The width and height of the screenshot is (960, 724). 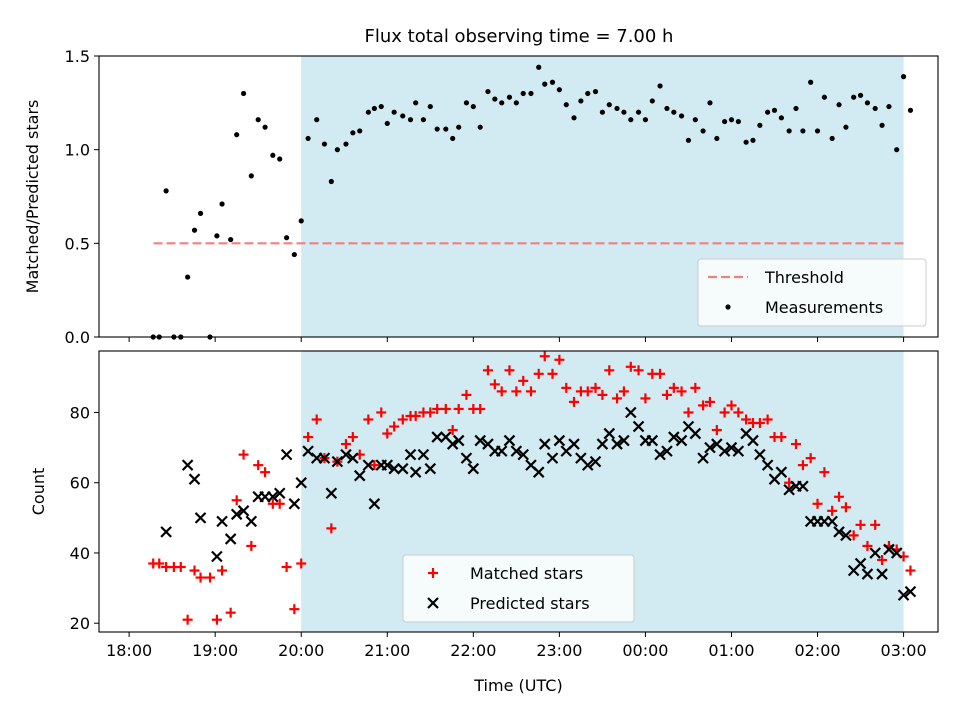 What do you see at coordinates (824, 307) in the screenshot?
I see `legend-measurement-label: Measurements` at bounding box center [824, 307].